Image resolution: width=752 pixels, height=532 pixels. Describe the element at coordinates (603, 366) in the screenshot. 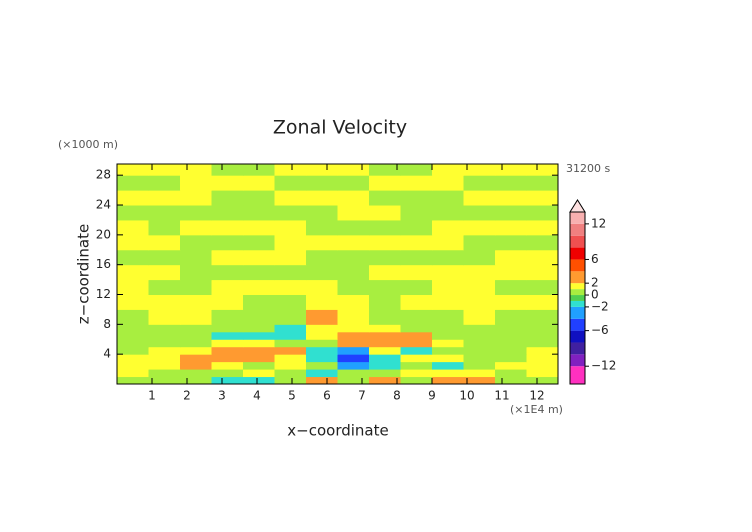

I see `colorbar-tick-label: −12` at that location.